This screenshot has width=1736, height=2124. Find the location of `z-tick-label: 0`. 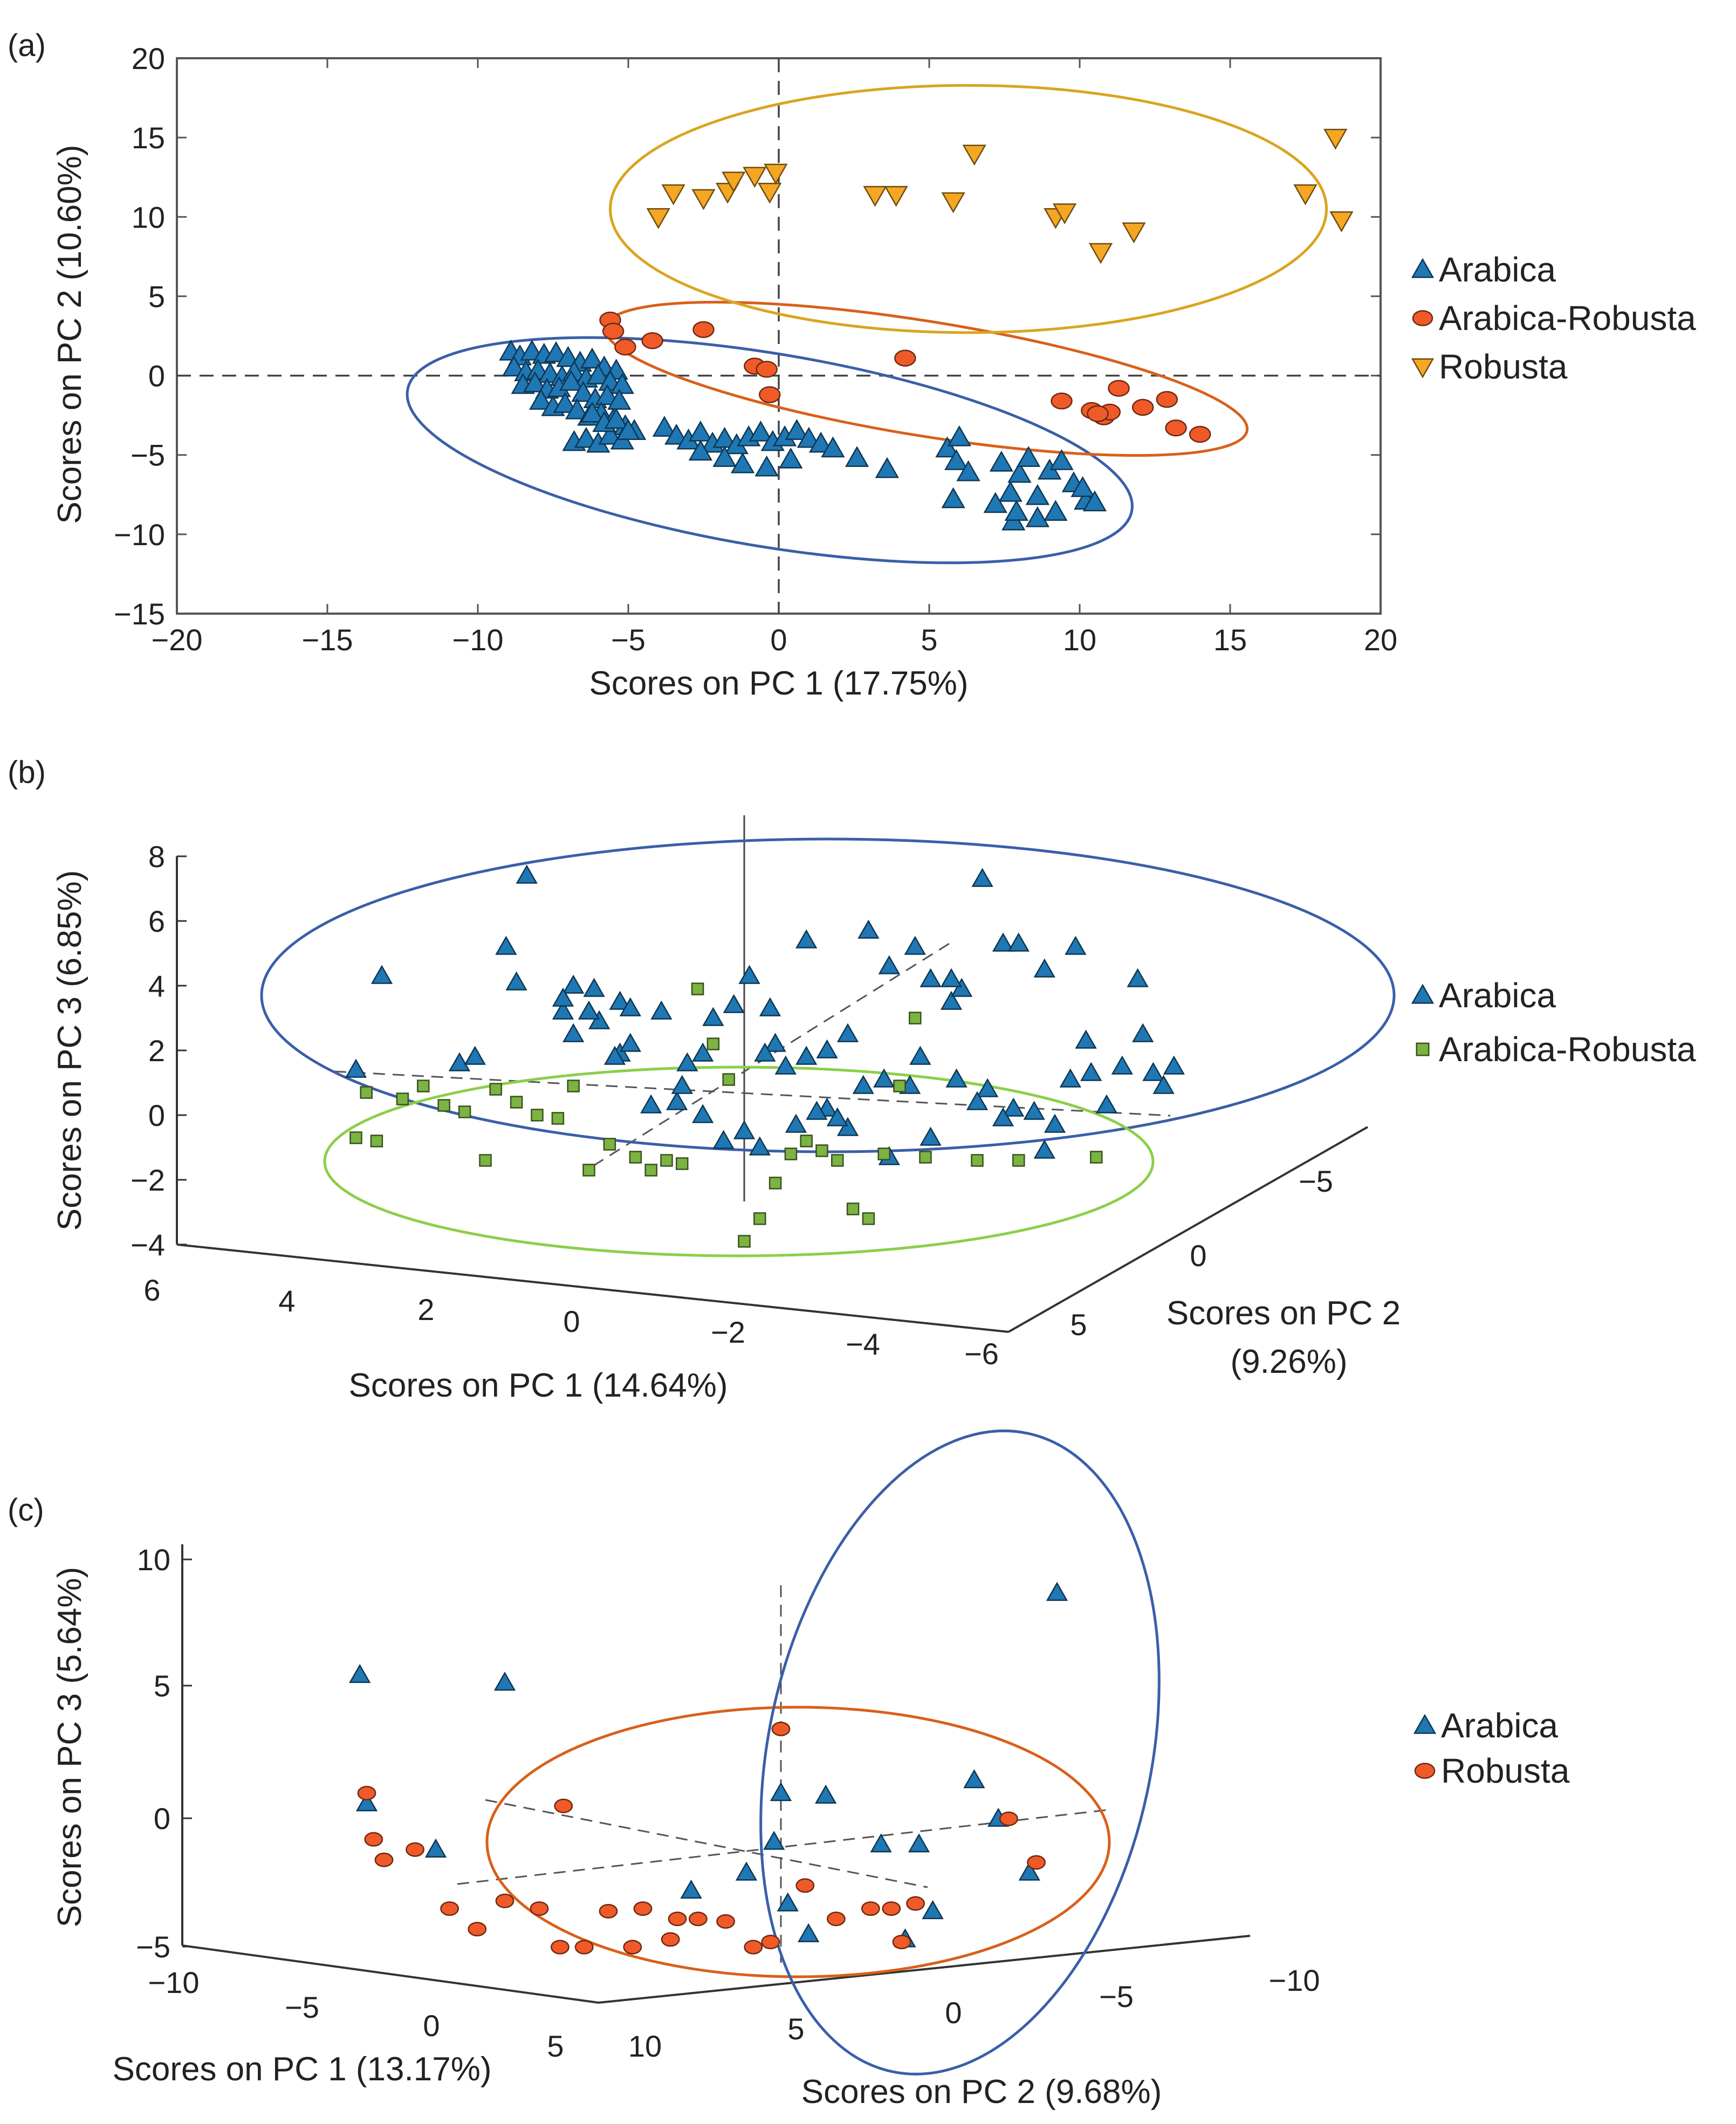

z-tick-label: 0 is located at coordinates (156, 1115).